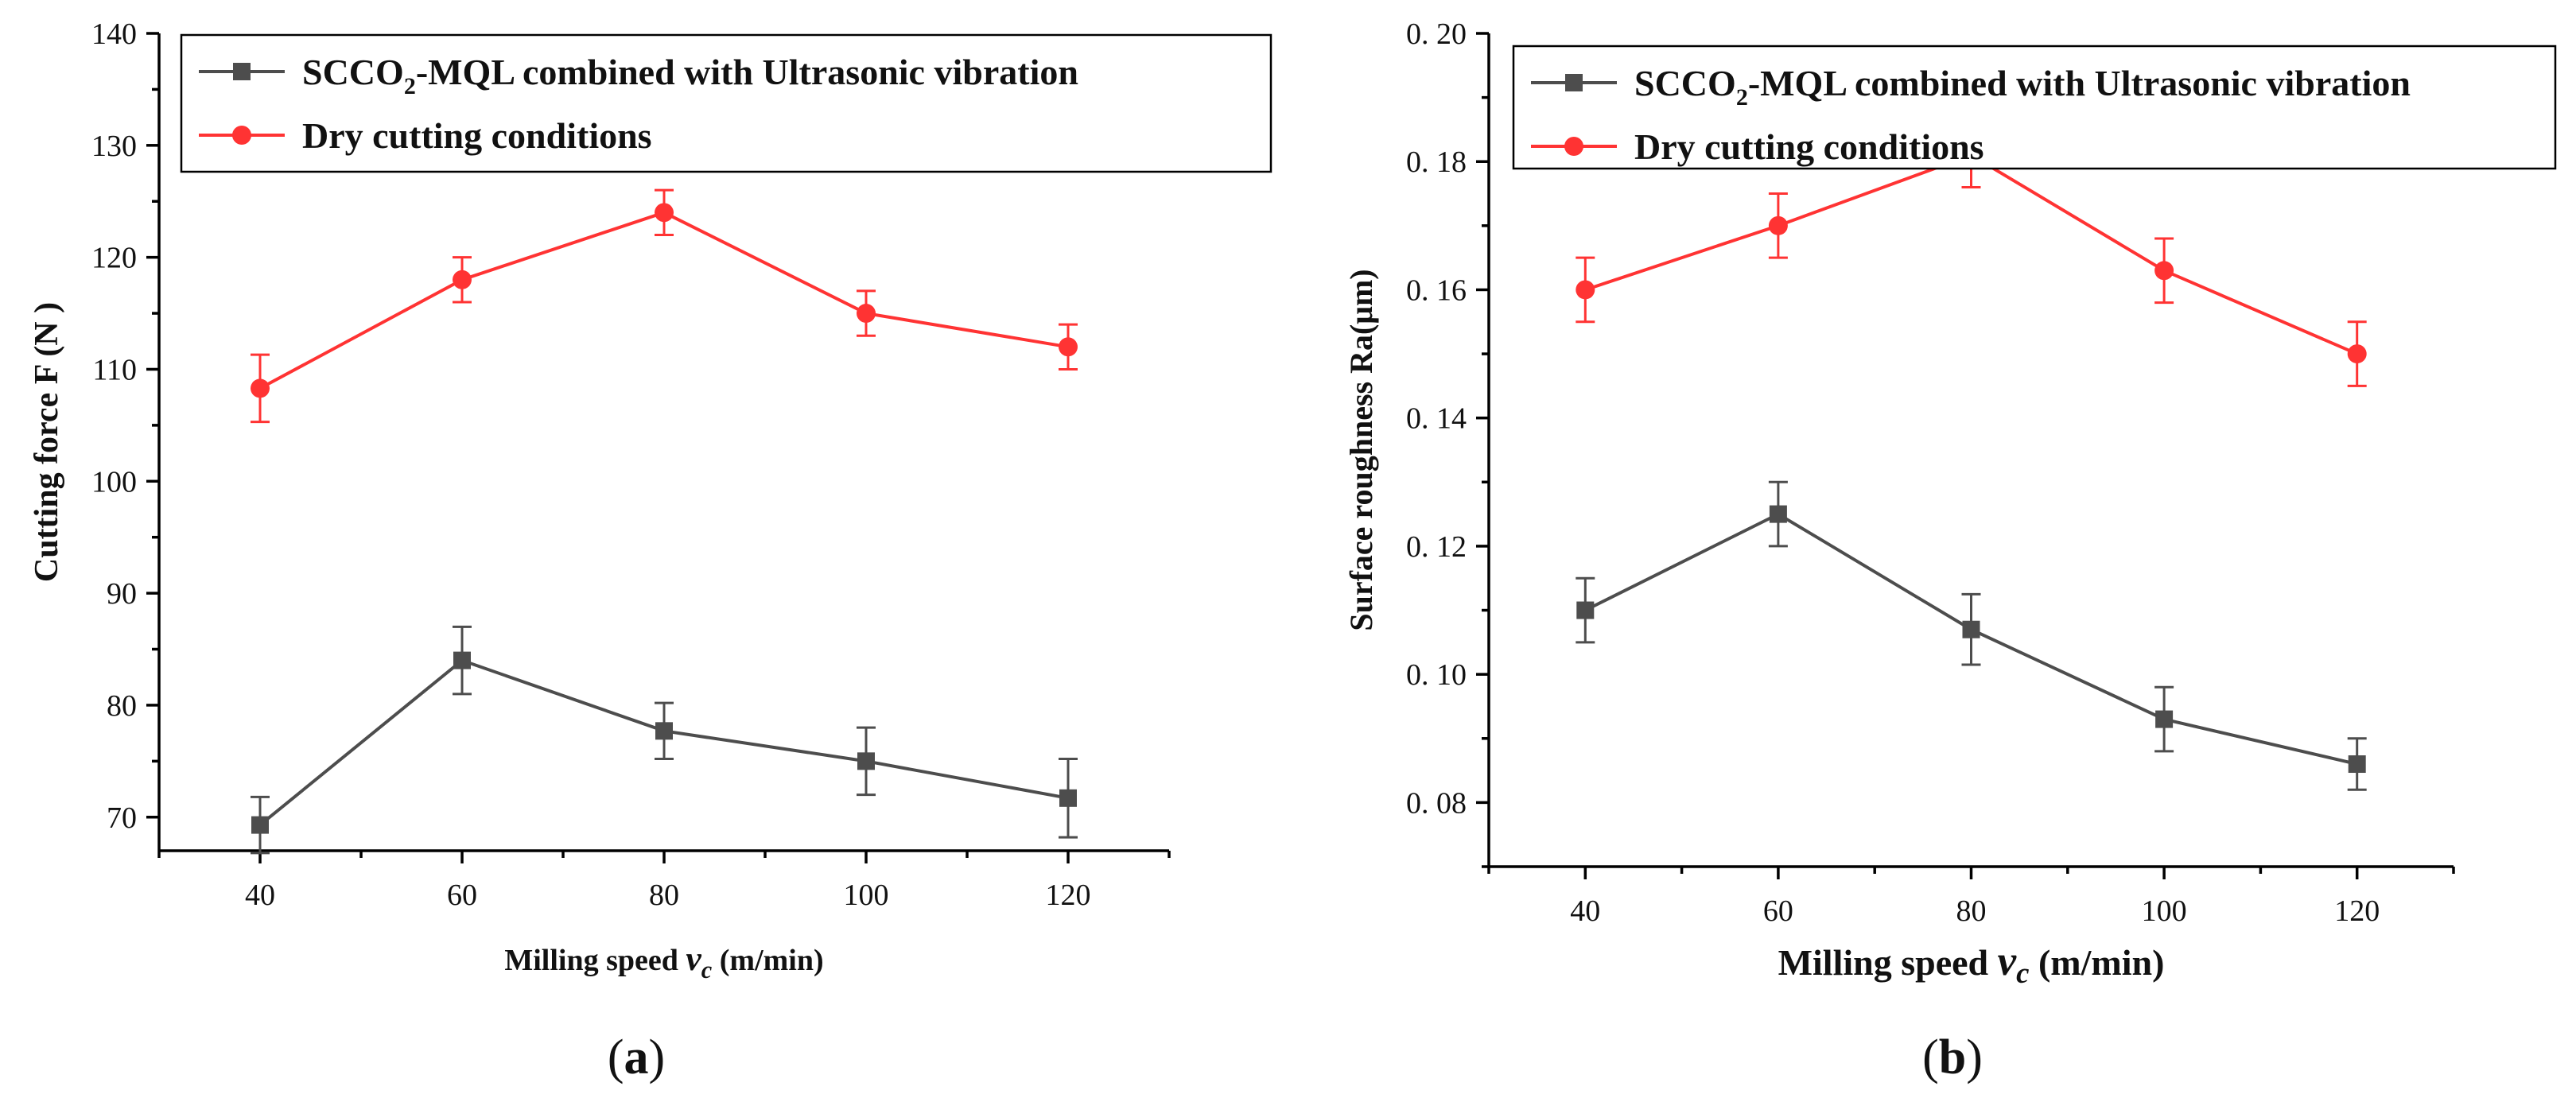  Describe the element at coordinates (1436, 290) in the screenshot. I see `y-tick-label: 0. 16` at that location.